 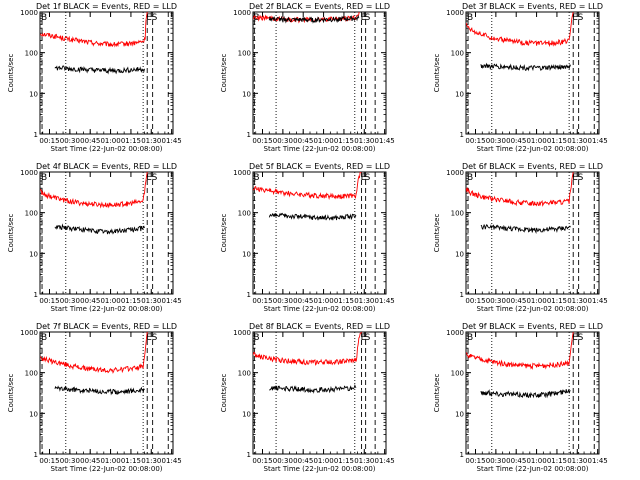 I want to click on chart-title: Det 3f BLACK = Events, RED = LLD, so click(x=532, y=6).